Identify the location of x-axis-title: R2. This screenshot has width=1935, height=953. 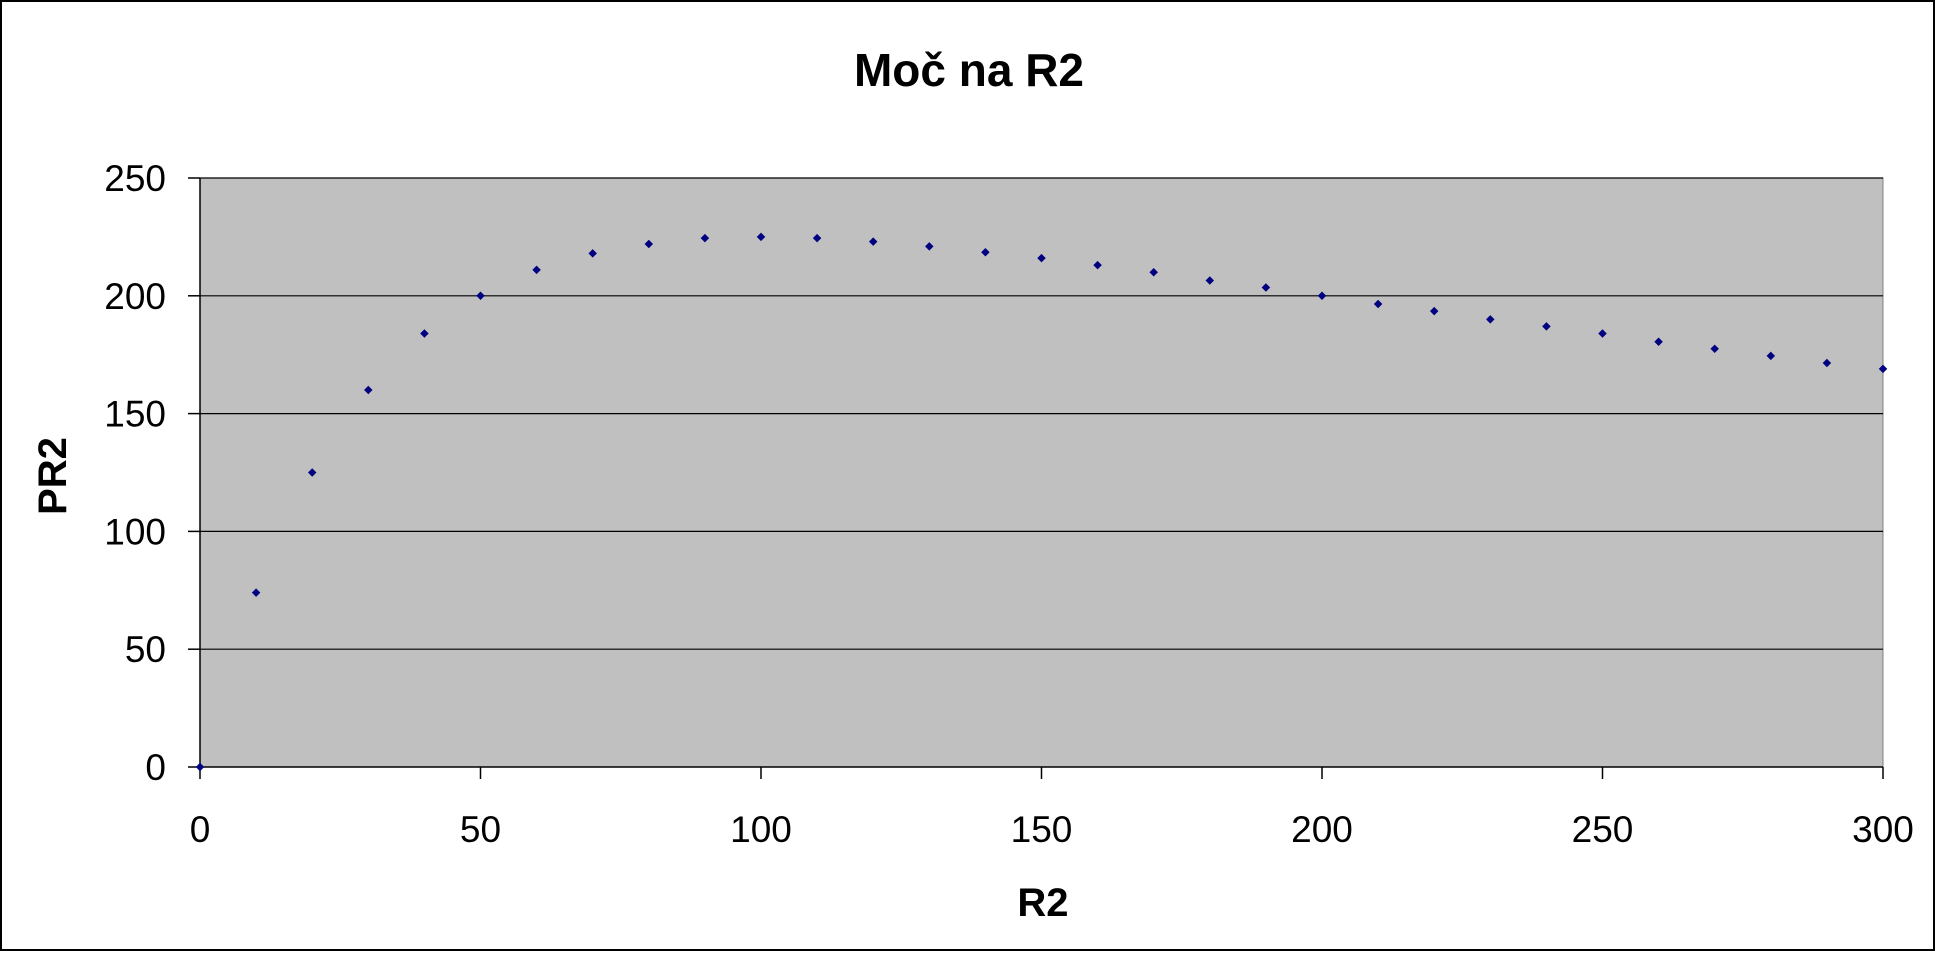
(1042, 903).